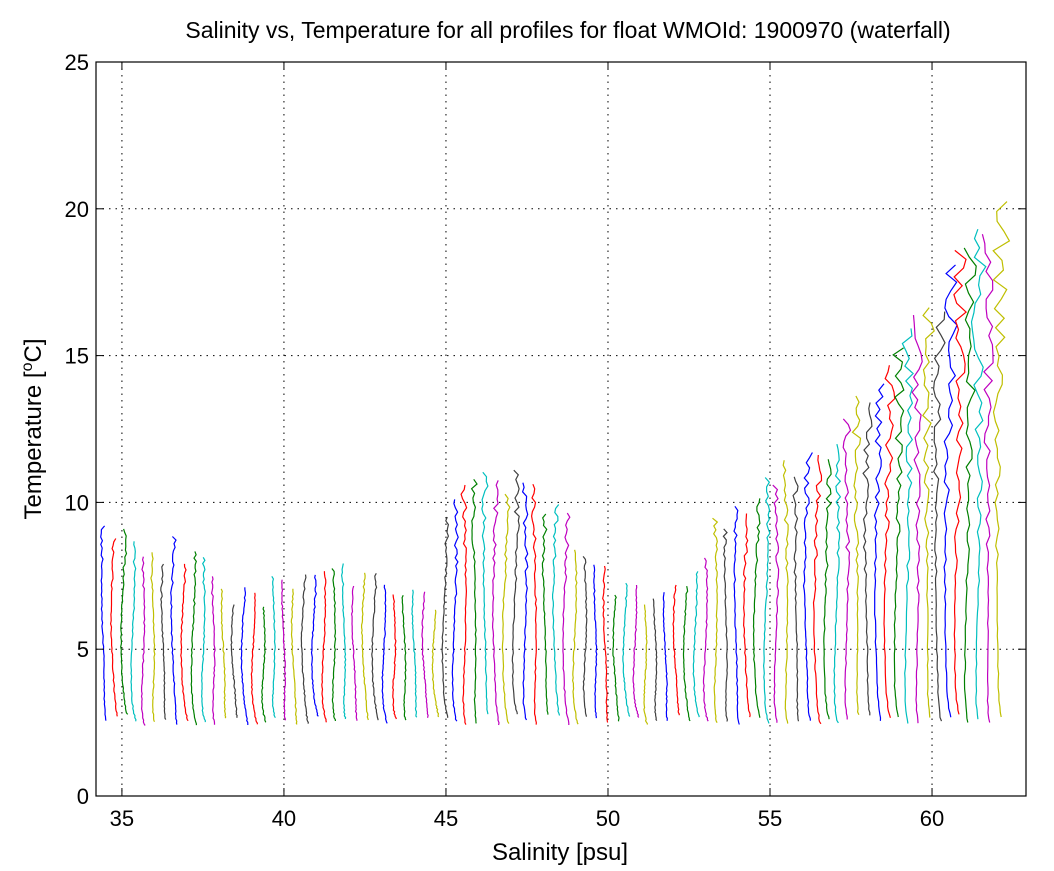 The image size is (1054, 871). Describe the element at coordinates (446, 818) in the screenshot. I see `x-tick-label: 45` at that location.